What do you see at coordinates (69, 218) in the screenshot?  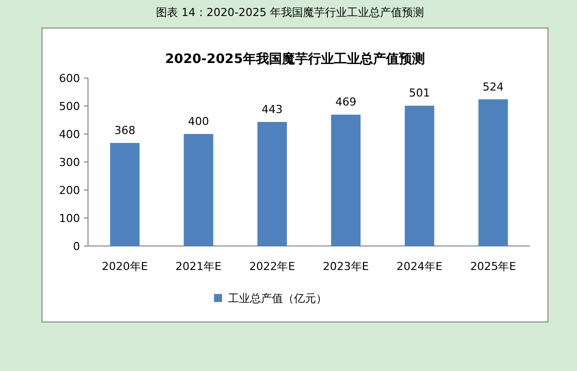 I see `y-tick-label: 100` at bounding box center [69, 218].